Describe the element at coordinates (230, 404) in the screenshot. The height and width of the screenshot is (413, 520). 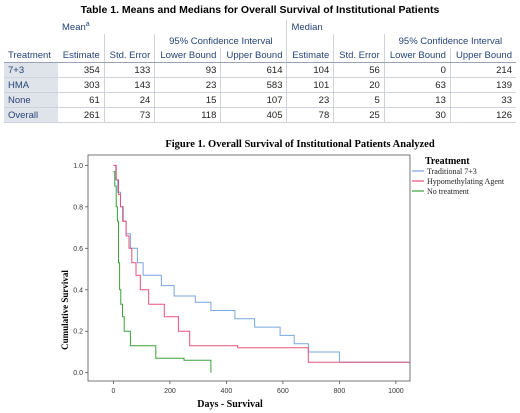
I see `x-axis-label: Days - Survival` at that location.